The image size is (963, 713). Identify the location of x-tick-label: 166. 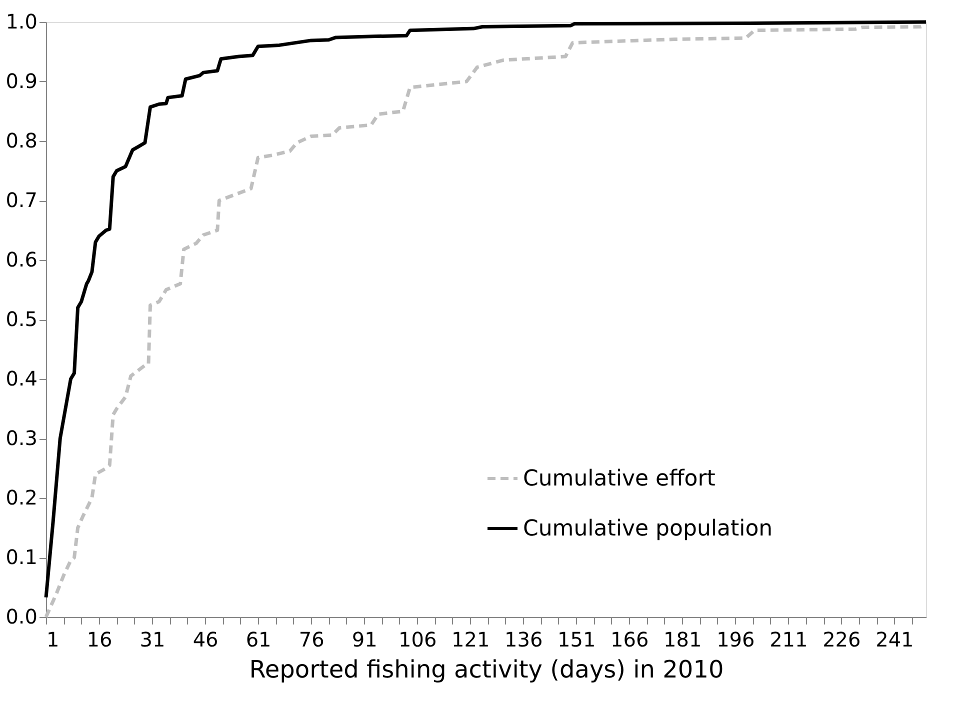
(629, 640).